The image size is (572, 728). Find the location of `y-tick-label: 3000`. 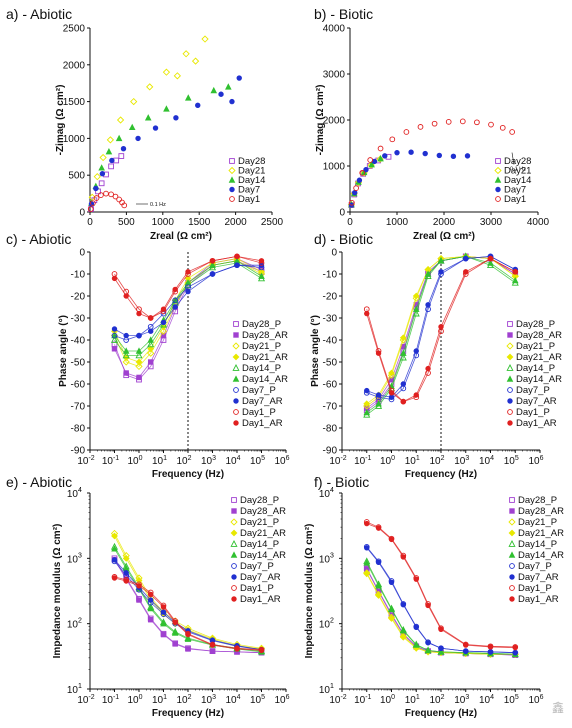

y-tick-label: 3000 is located at coordinates (334, 75).